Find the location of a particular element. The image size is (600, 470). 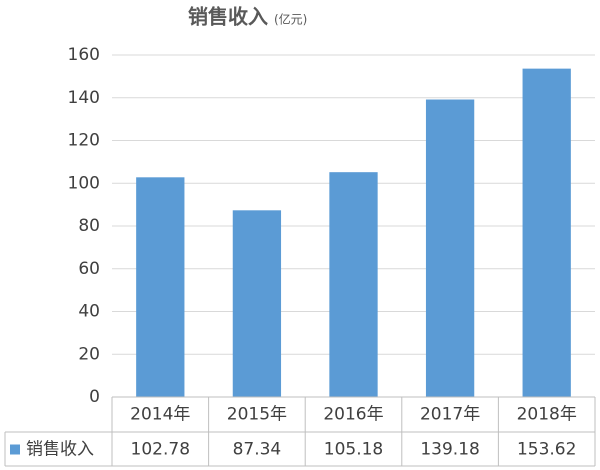

y-tick-label: 140 is located at coordinates (84, 98).